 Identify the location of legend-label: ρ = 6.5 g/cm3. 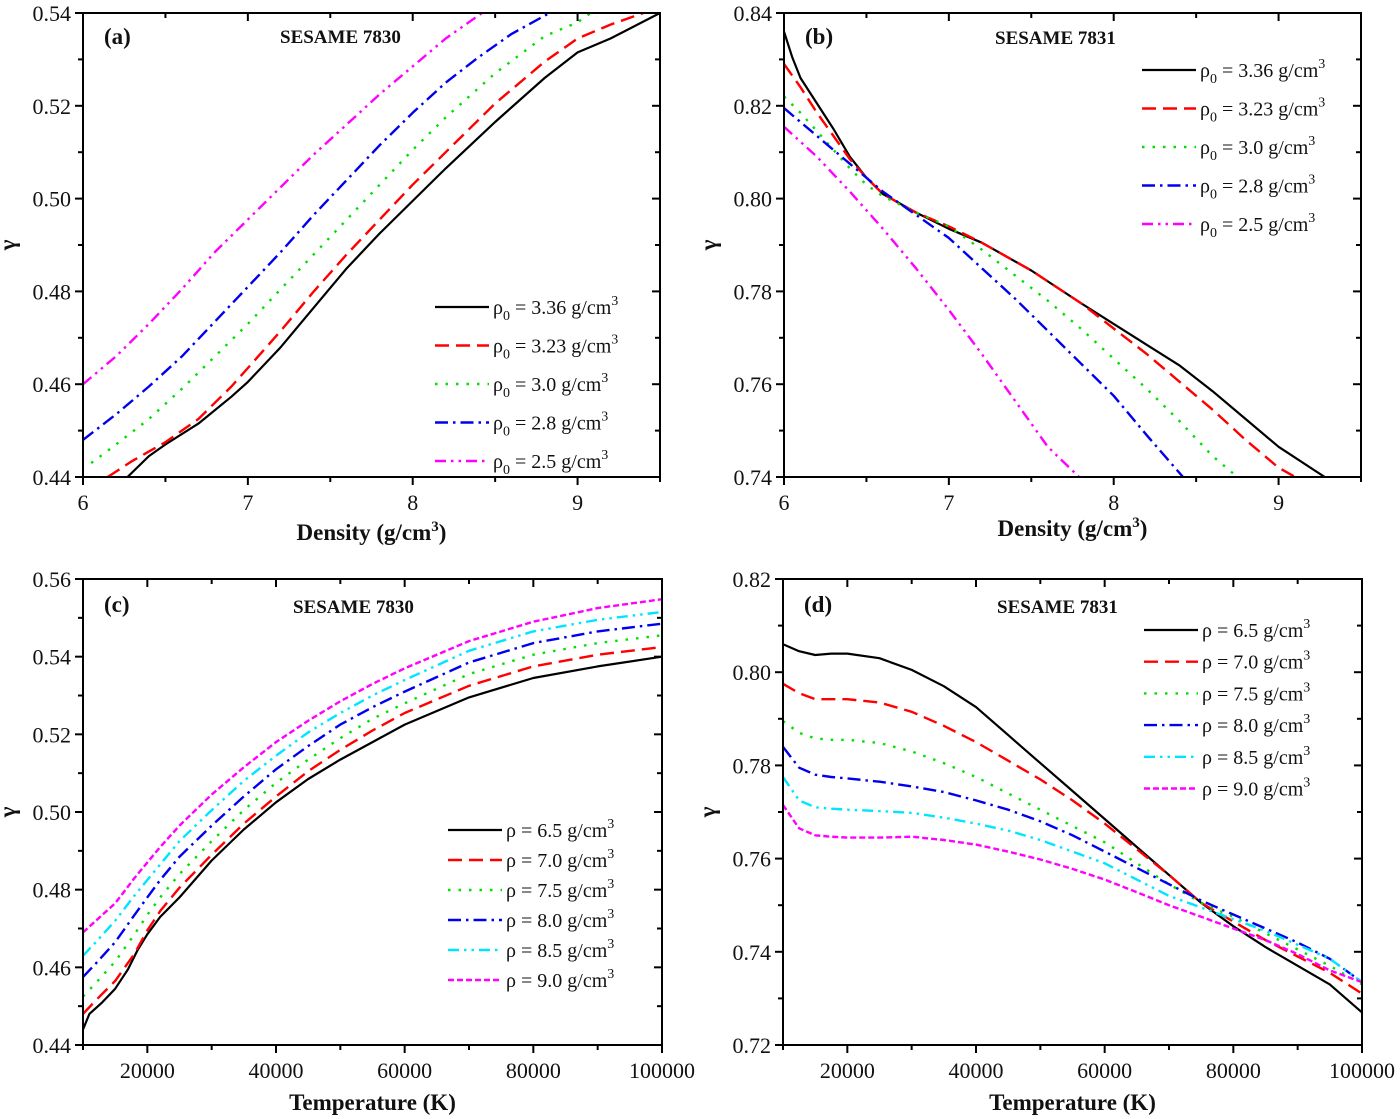
(1256, 629).